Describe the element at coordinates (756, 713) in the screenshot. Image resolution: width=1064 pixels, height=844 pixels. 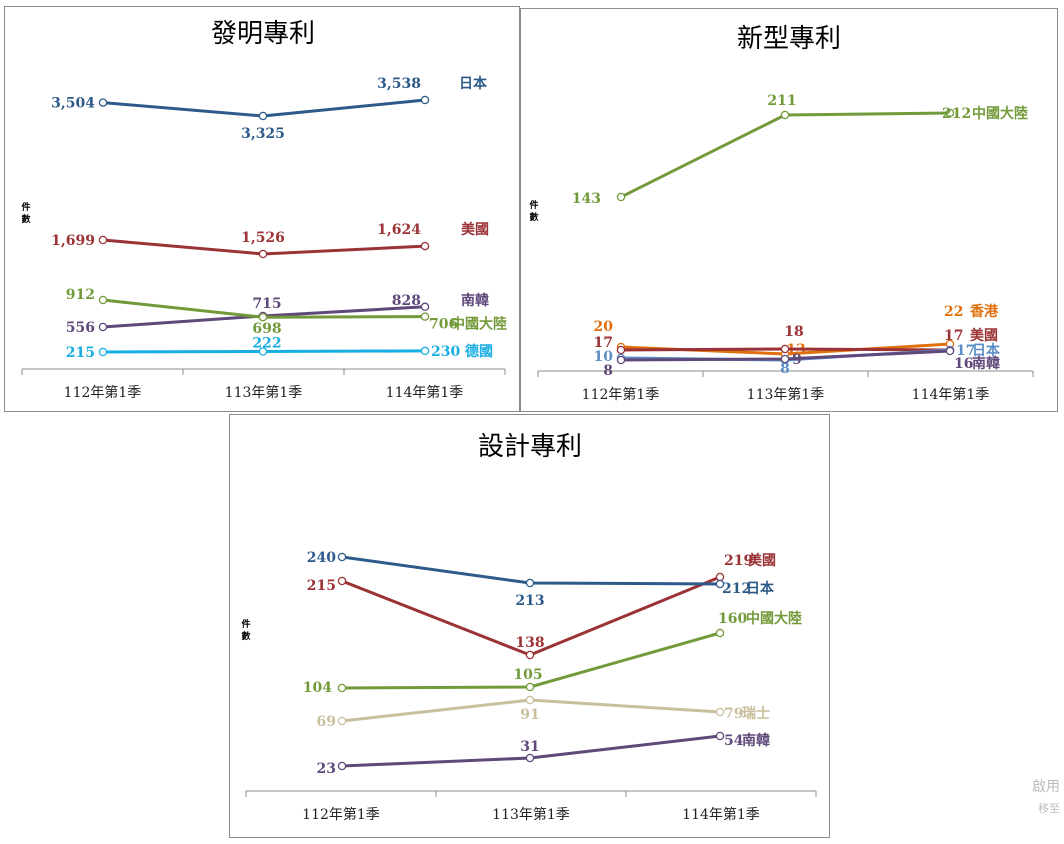
I see `design-series-name: 瑞士` at that location.